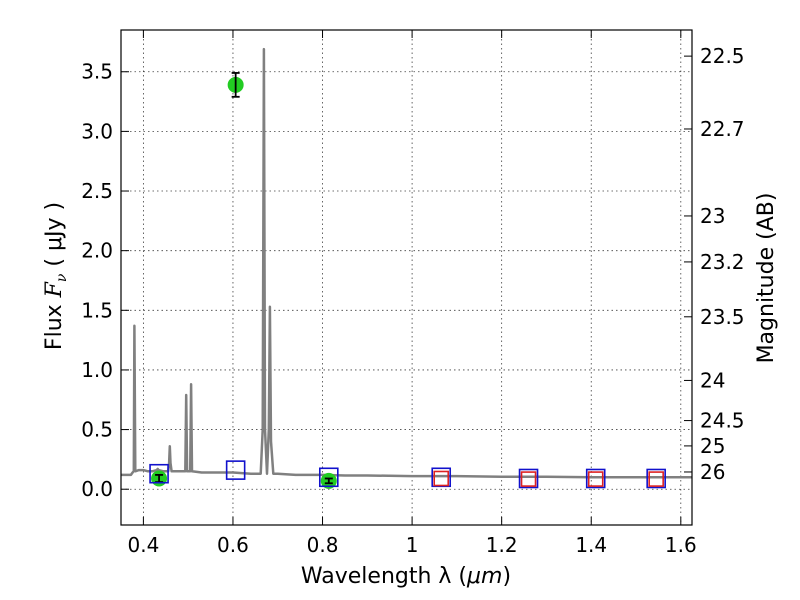 This screenshot has width=800, height=600. Describe the element at coordinates (97, 72) in the screenshot. I see `y-tick-label: 3.5` at that location.